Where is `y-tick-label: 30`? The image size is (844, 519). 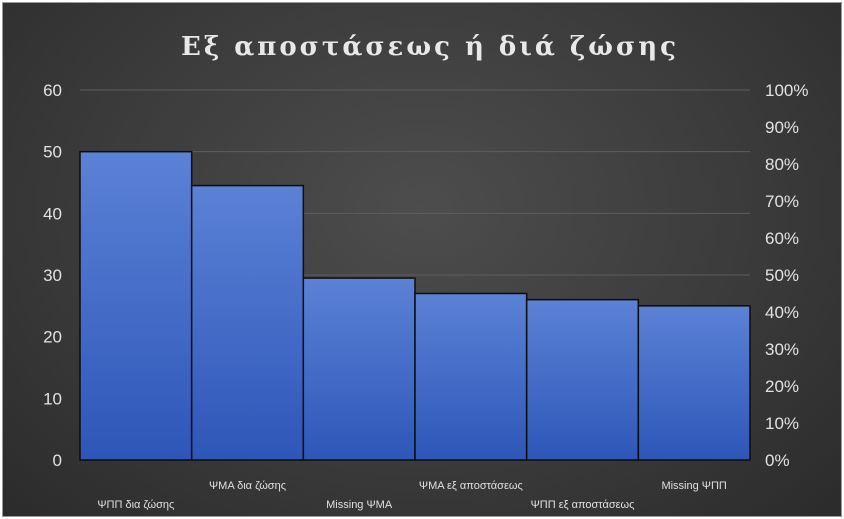
y-tick-label: 30 is located at coordinates (52, 275).